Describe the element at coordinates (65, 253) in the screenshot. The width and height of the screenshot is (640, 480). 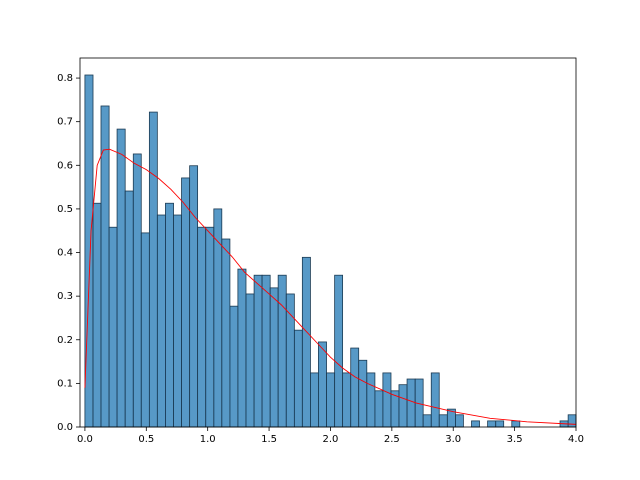
I see `y-tick-label: 0.4` at that location.